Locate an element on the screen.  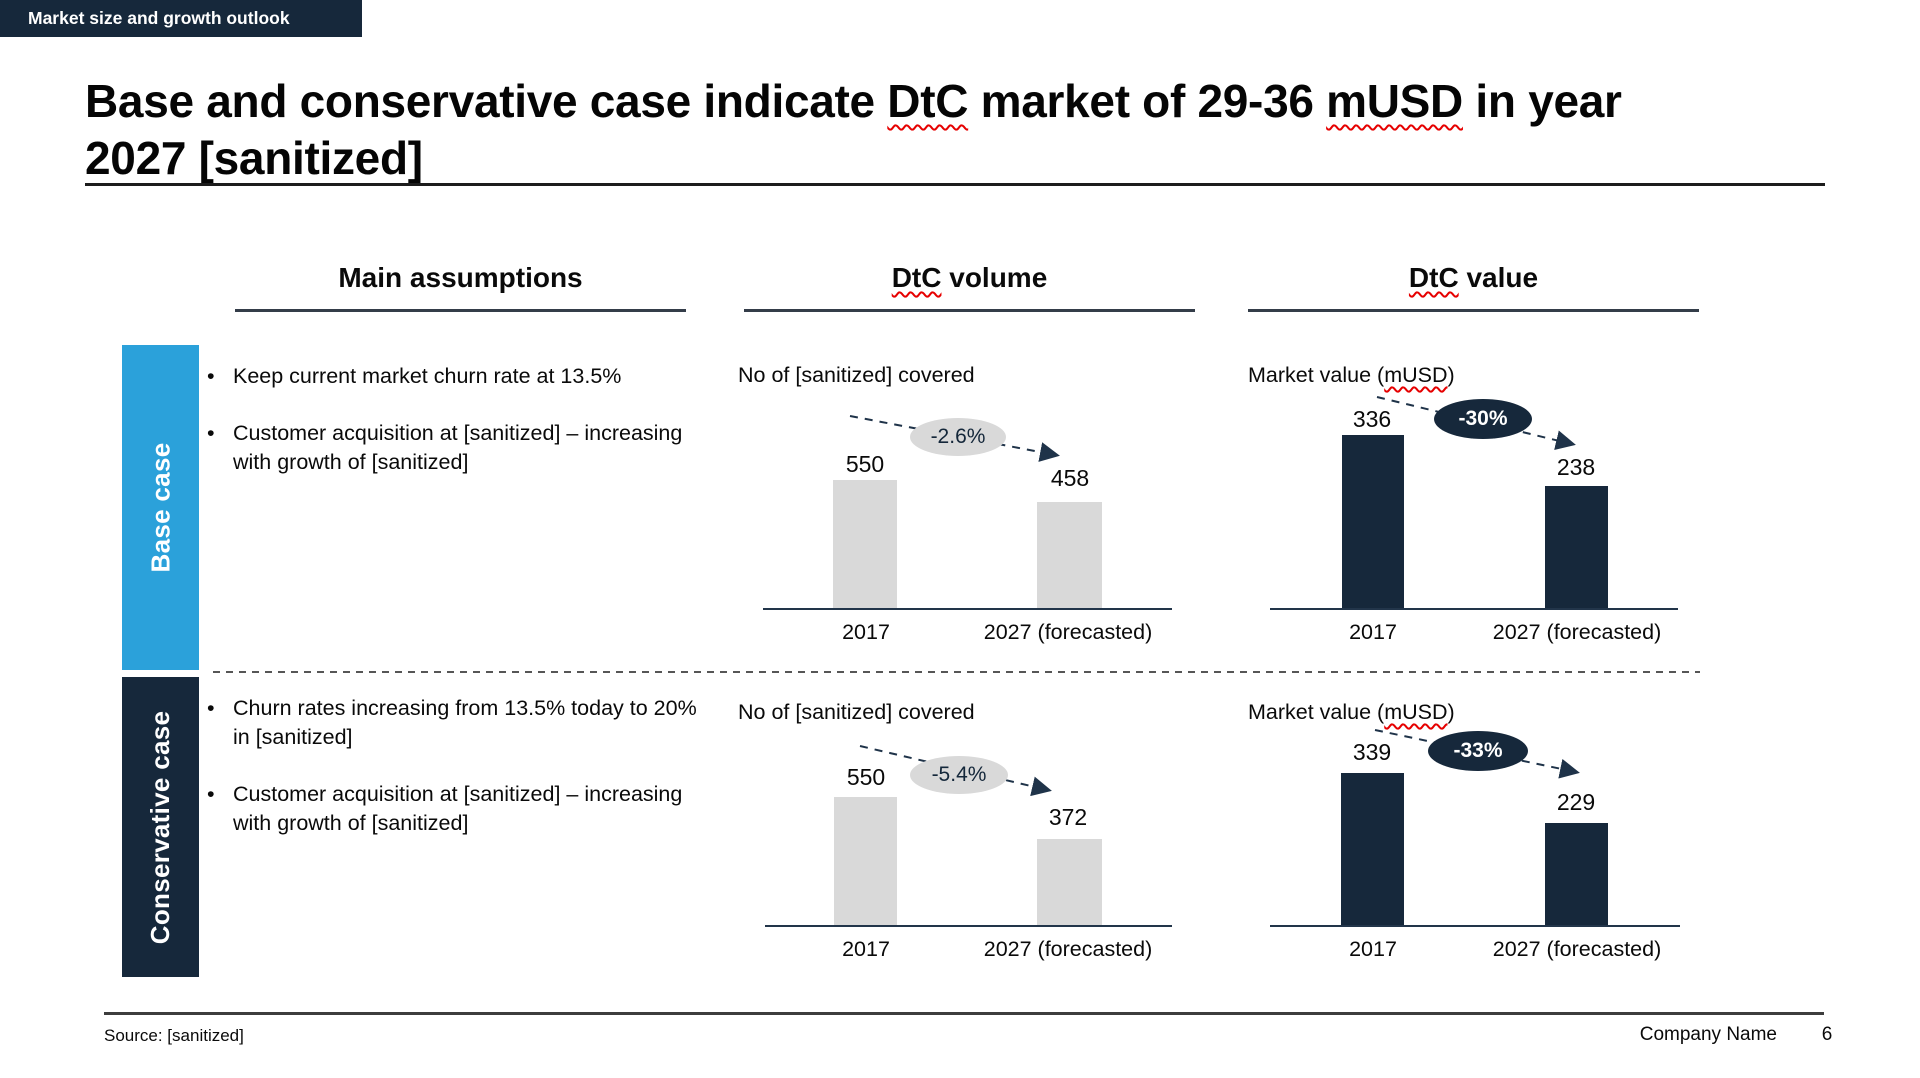
change-pill: -2.6% is located at coordinates (958, 437).